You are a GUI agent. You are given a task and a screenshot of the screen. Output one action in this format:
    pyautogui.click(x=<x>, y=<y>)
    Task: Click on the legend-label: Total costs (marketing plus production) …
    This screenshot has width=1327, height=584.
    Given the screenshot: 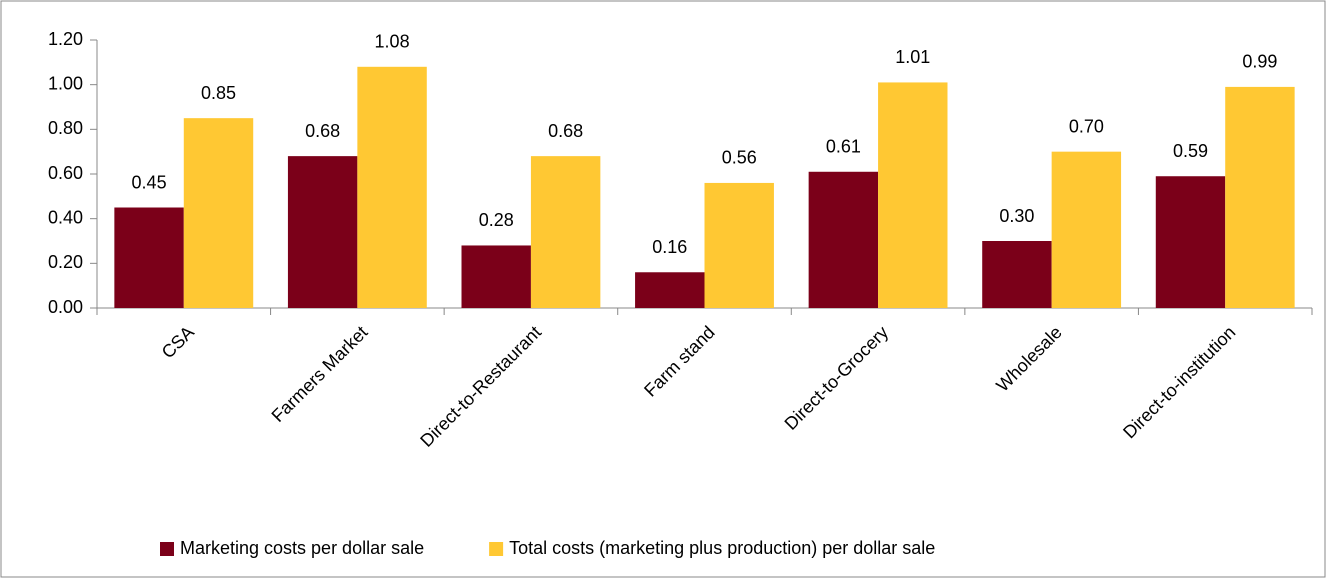 What is the action you would take?
    pyautogui.click(x=722, y=548)
    